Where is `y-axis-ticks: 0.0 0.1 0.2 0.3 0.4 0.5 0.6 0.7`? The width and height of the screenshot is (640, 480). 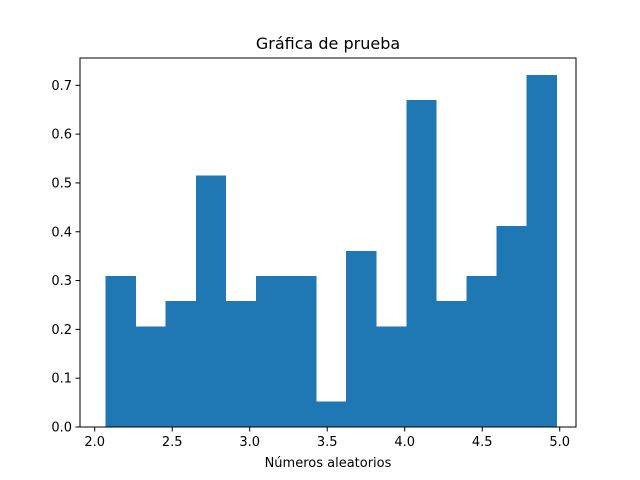
y-axis-ticks: 0.0 0.1 0.2 0.3 0.4 0.5 0.6 0.7 is located at coordinates (65, 257).